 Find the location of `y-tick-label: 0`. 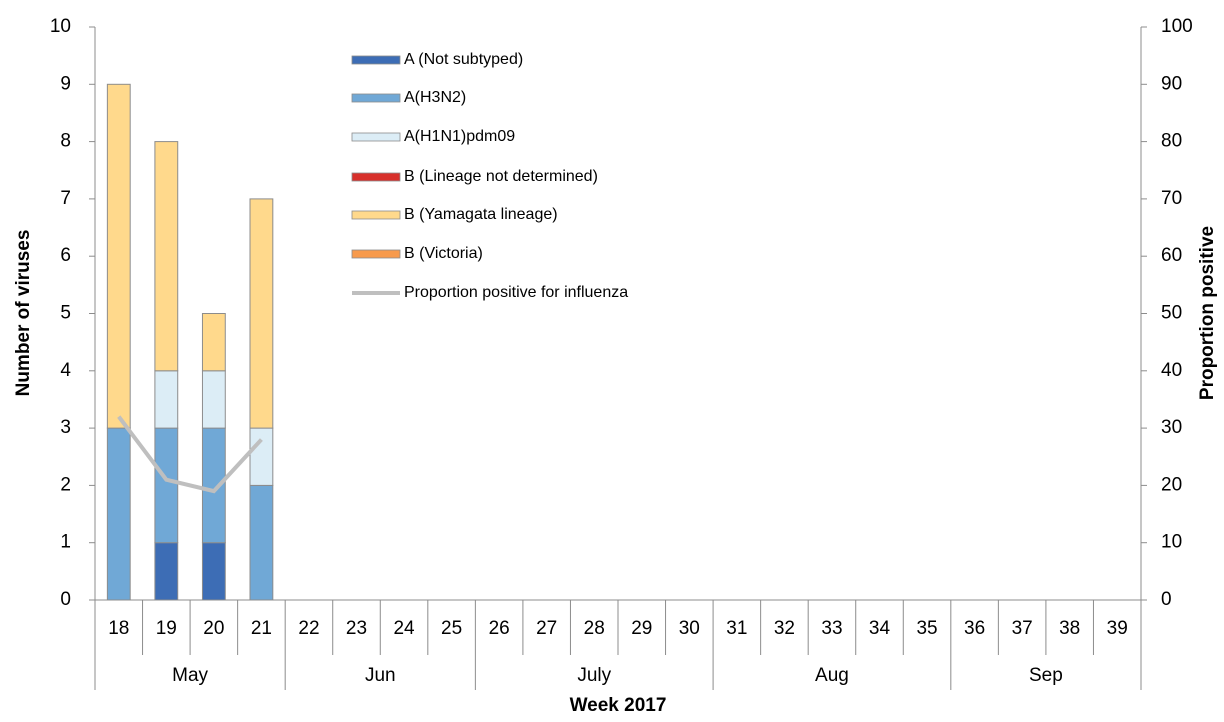

y-tick-label: 0 is located at coordinates (65, 599).